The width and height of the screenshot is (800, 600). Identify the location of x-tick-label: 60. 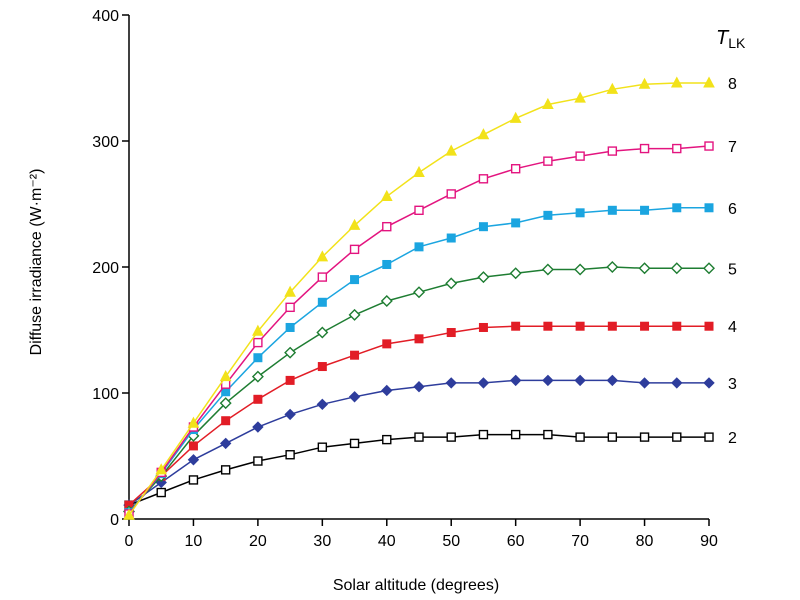
(516, 541).